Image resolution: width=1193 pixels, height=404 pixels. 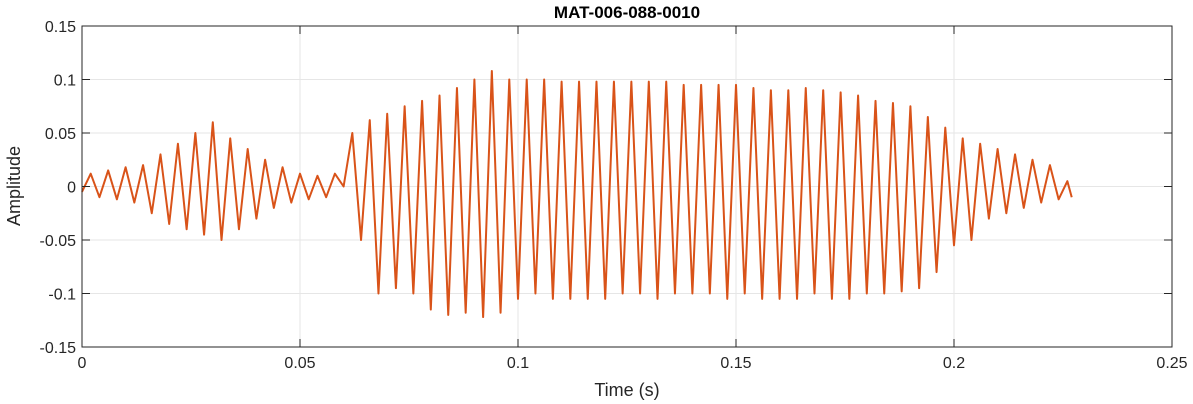 I want to click on y-tick-label: 0, so click(x=71, y=188).